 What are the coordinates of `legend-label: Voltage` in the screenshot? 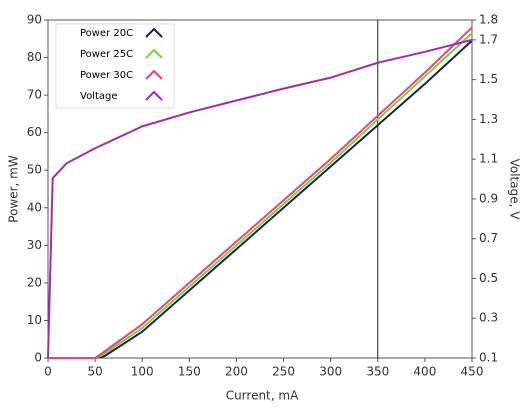 It's located at (99, 96).